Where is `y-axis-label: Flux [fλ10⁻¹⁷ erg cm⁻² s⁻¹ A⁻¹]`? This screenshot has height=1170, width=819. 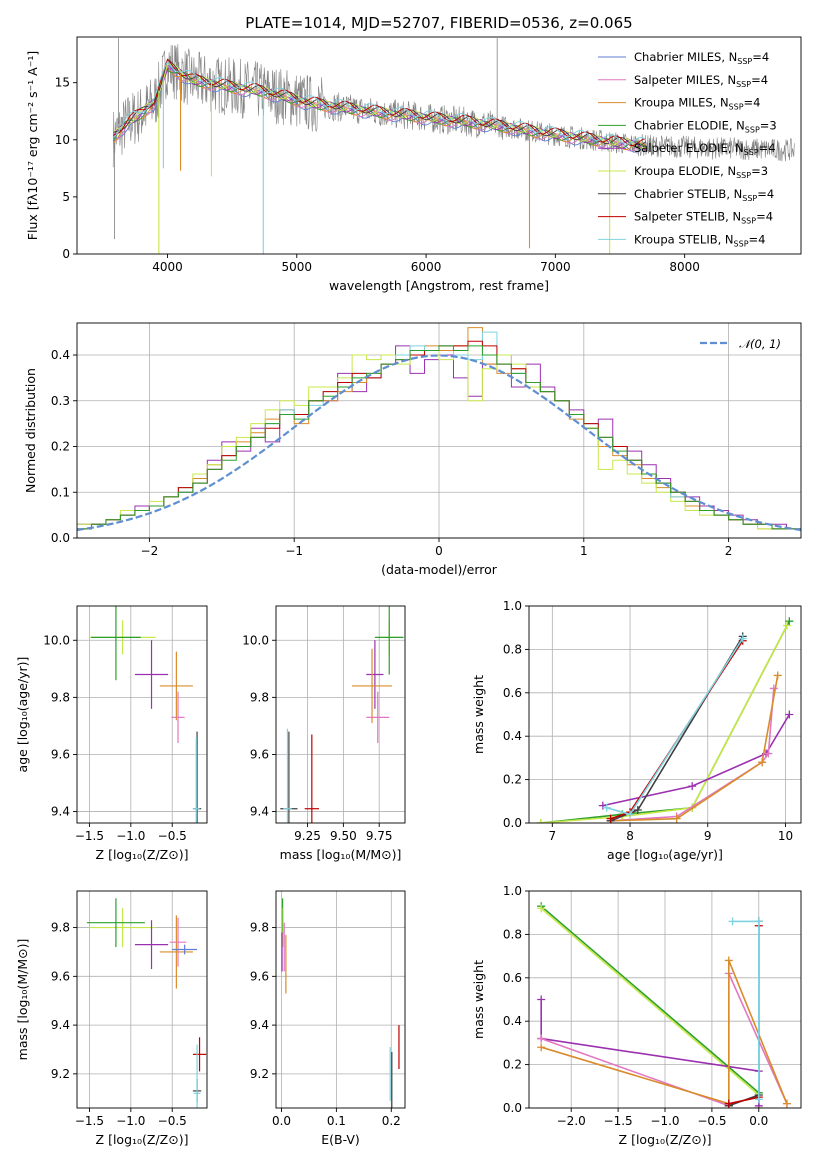
y-axis-label: Flux [fλ10⁻¹⁷ erg cm⁻² s⁻¹ A⁻¹] is located at coordinates (32, 145).